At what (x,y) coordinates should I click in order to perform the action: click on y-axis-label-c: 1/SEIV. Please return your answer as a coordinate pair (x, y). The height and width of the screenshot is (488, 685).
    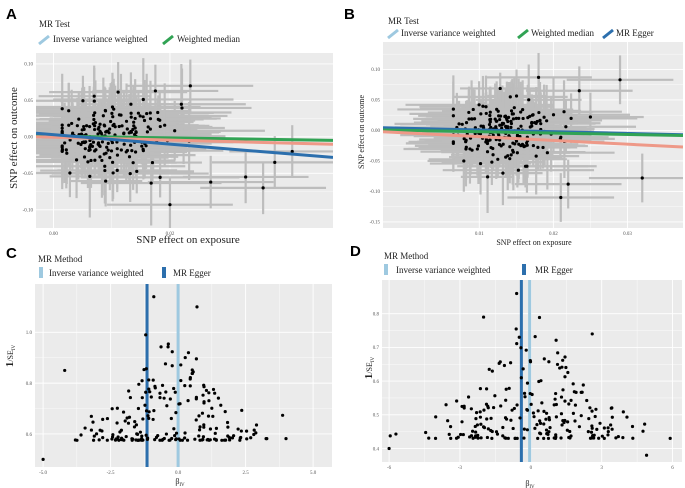
    Looking at the image, I should click on (10, 355).